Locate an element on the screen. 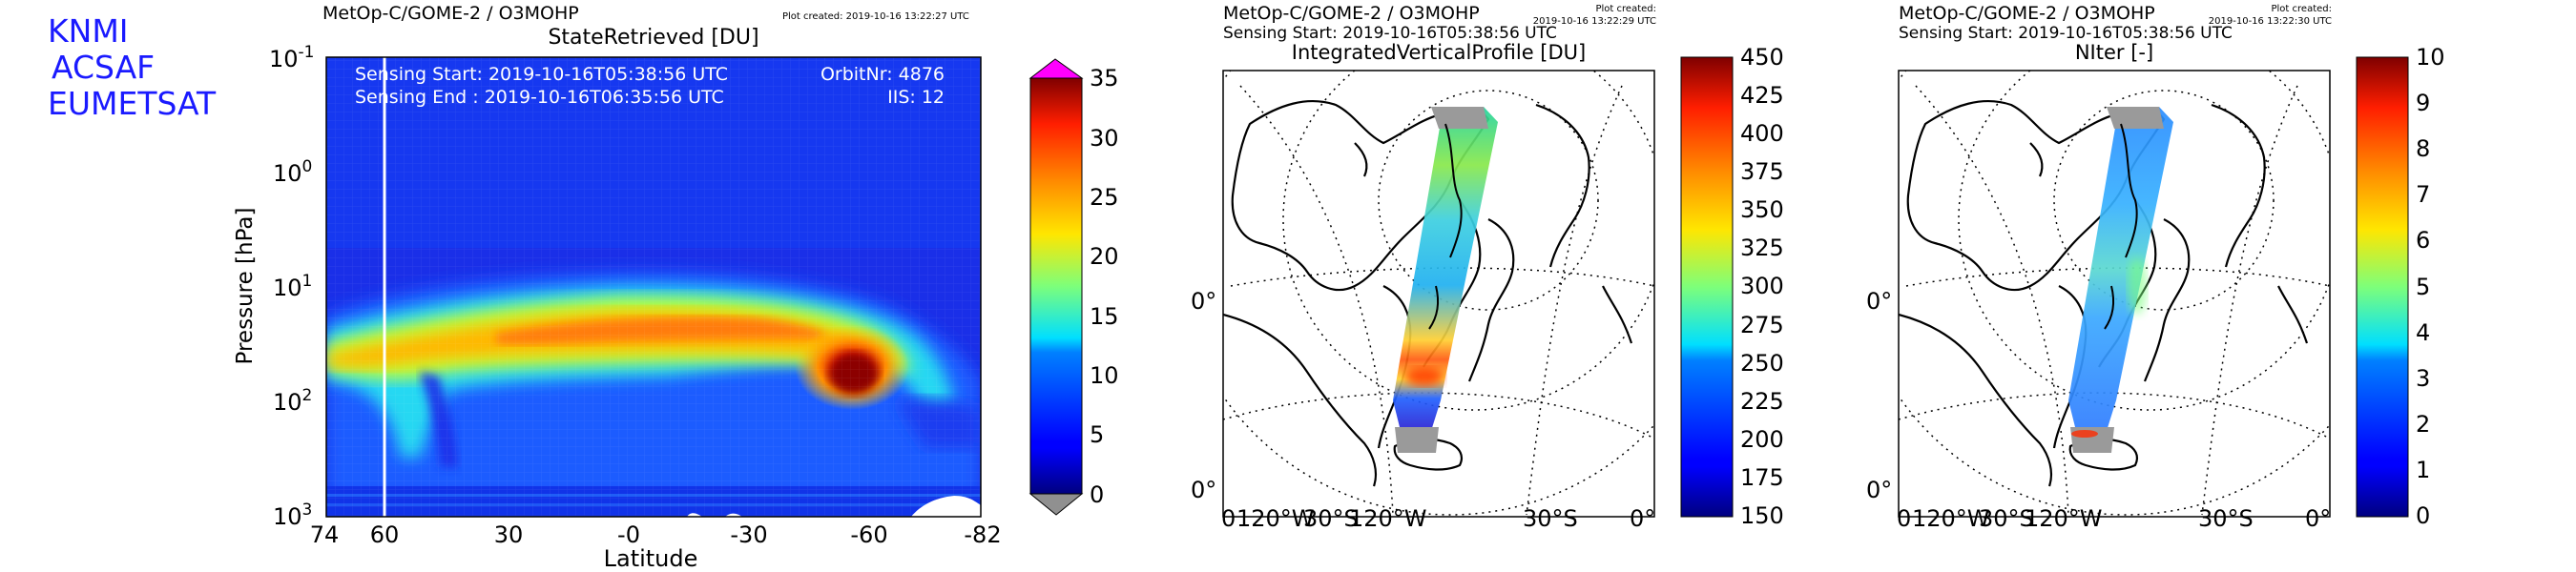 The image size is (2576, 572). cb1-tick-15: 15 is located at coordinates (1104, 316).